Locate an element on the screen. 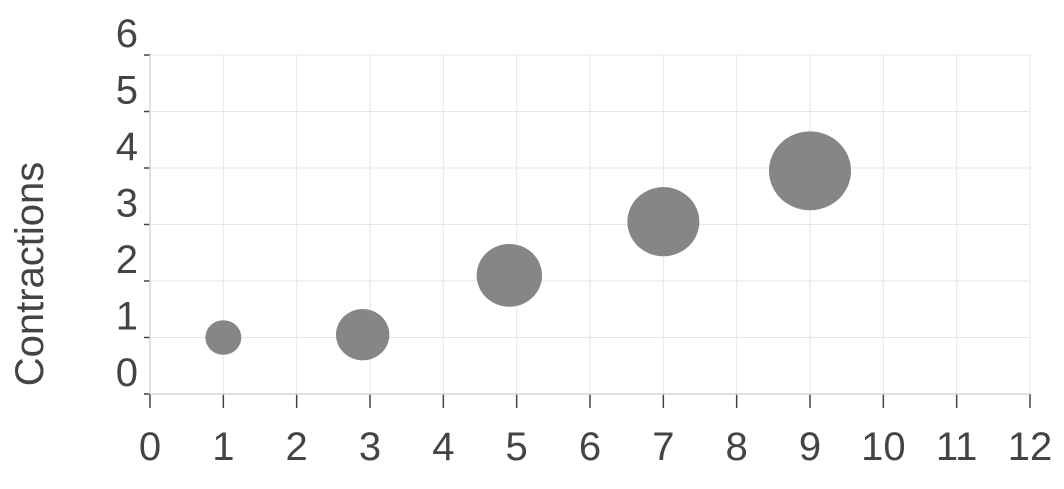  x-tick-label: 4 is located at coordinates (443, 447).